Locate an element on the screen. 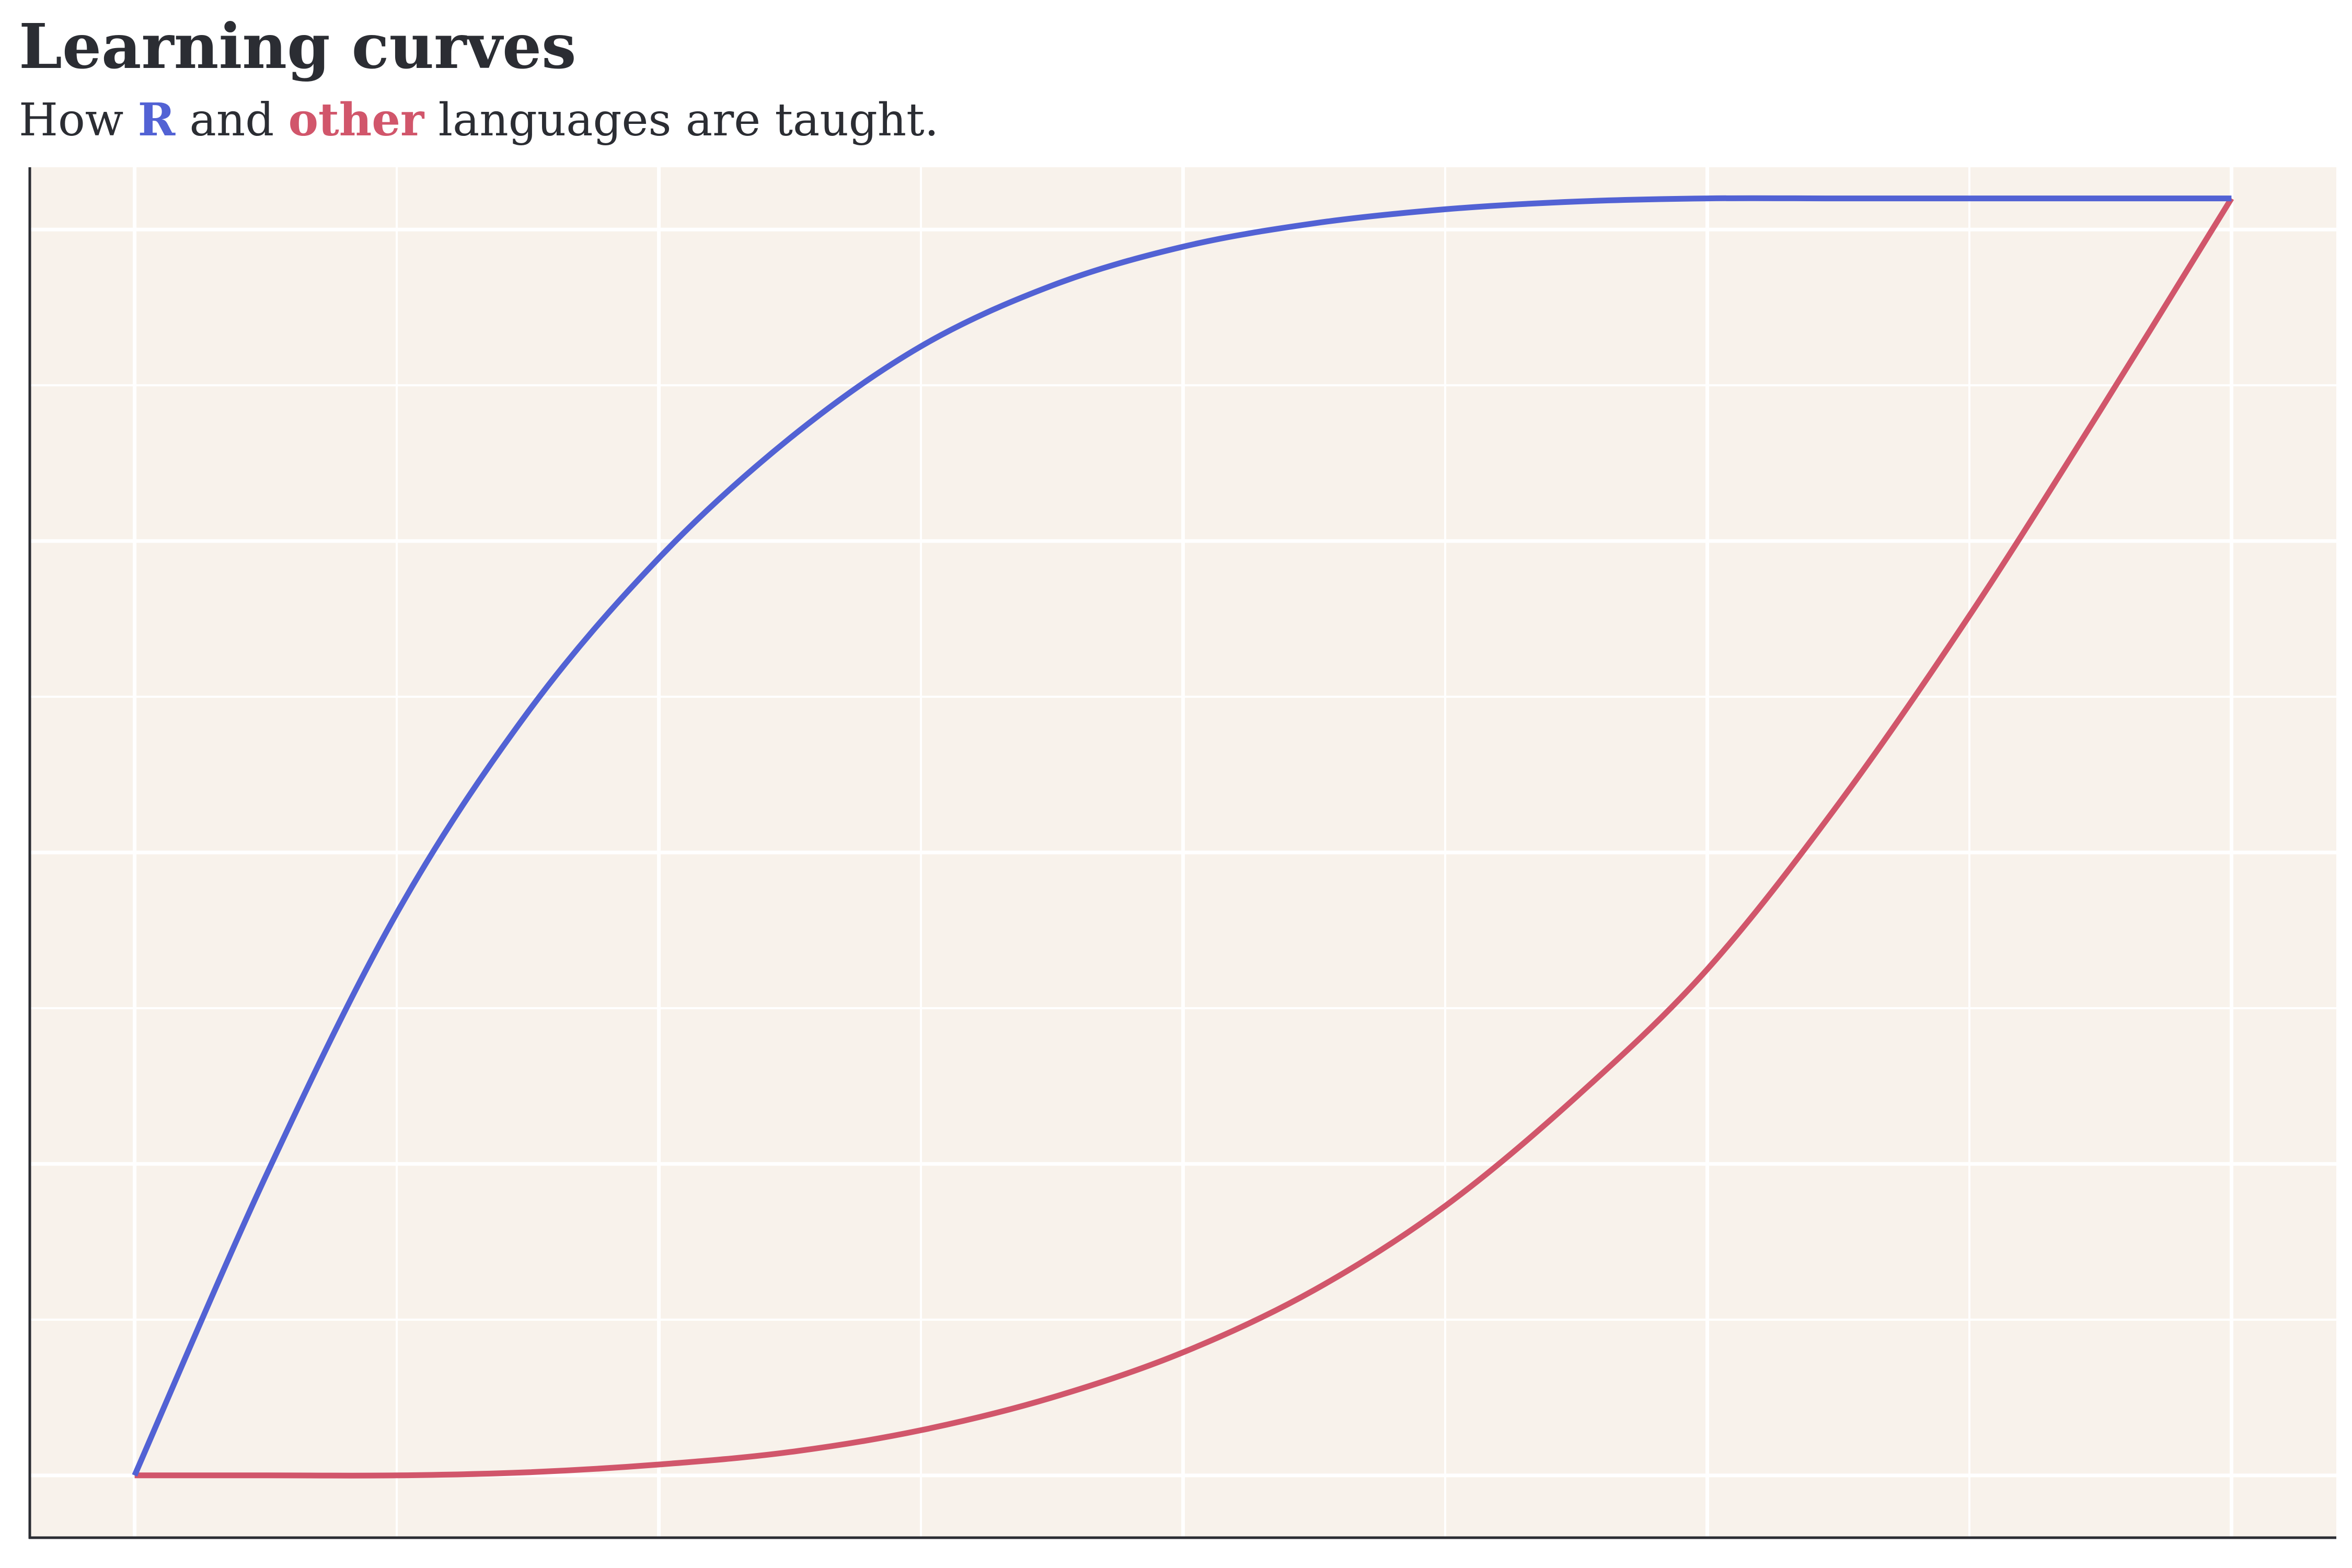  subtitle-other-highlight: other is located at coordinates (356, 120).